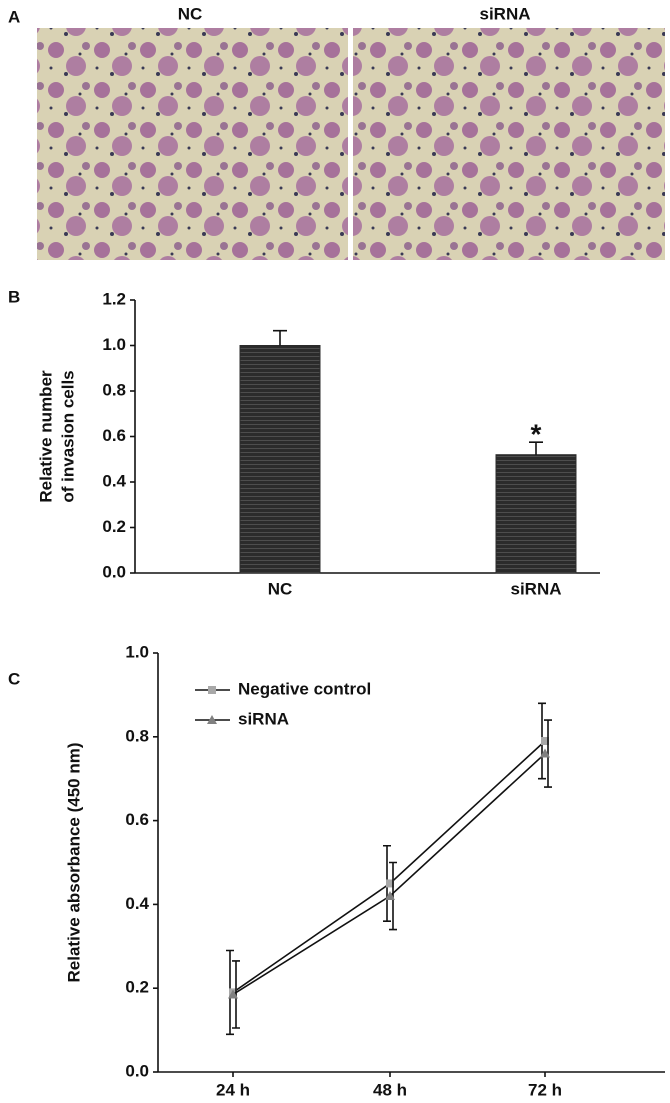  Describe the element at coordinates (14, 296) in the screenshot. I see `panel-label: B` at that location.